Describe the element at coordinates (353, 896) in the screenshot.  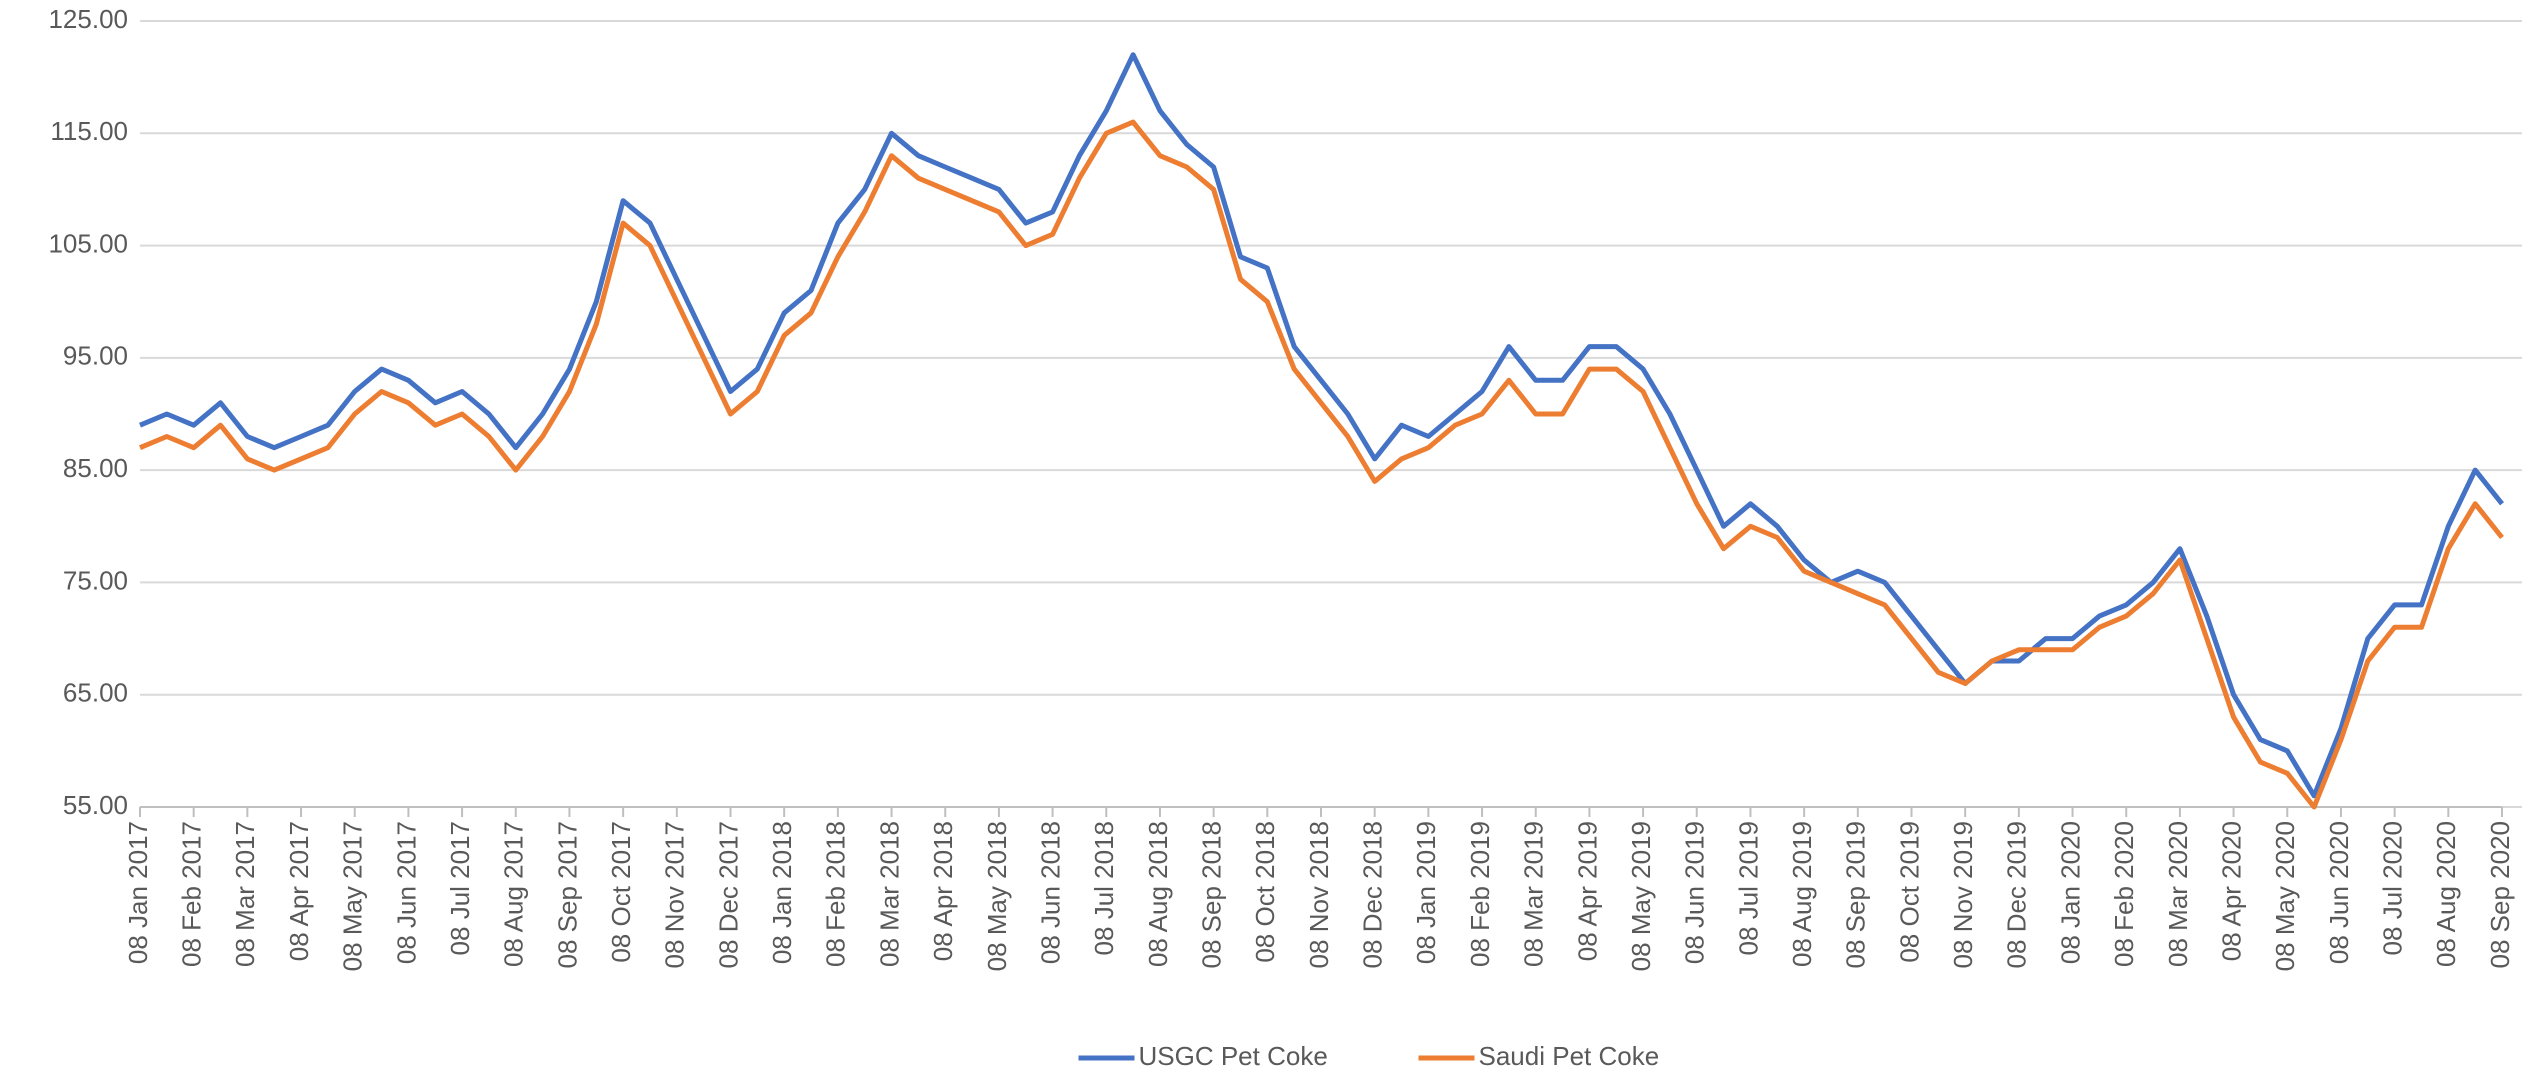
I see `x-tick-label: 08 May 2017` at that location.